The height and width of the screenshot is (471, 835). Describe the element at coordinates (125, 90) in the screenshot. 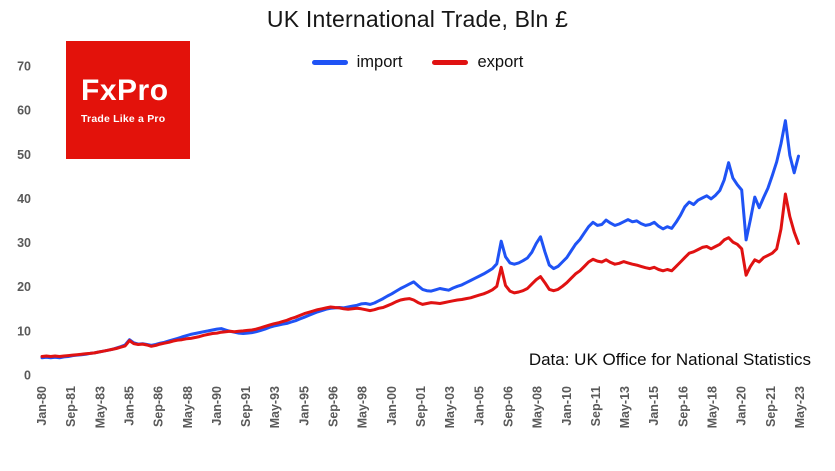

I see `fxpro-logo-text: FxPro` at that location.